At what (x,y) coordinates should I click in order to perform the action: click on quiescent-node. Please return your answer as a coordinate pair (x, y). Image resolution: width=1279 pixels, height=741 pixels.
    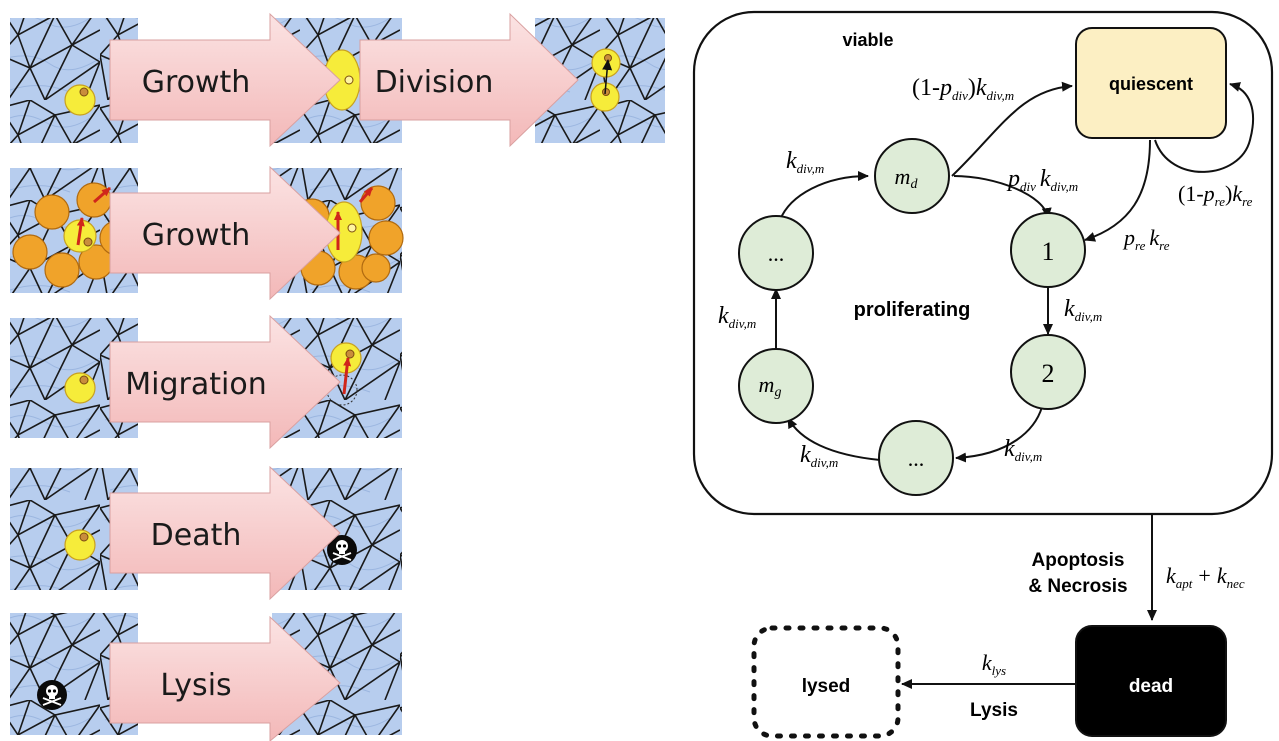
    Looking at the image, I should click on (1151, 83).